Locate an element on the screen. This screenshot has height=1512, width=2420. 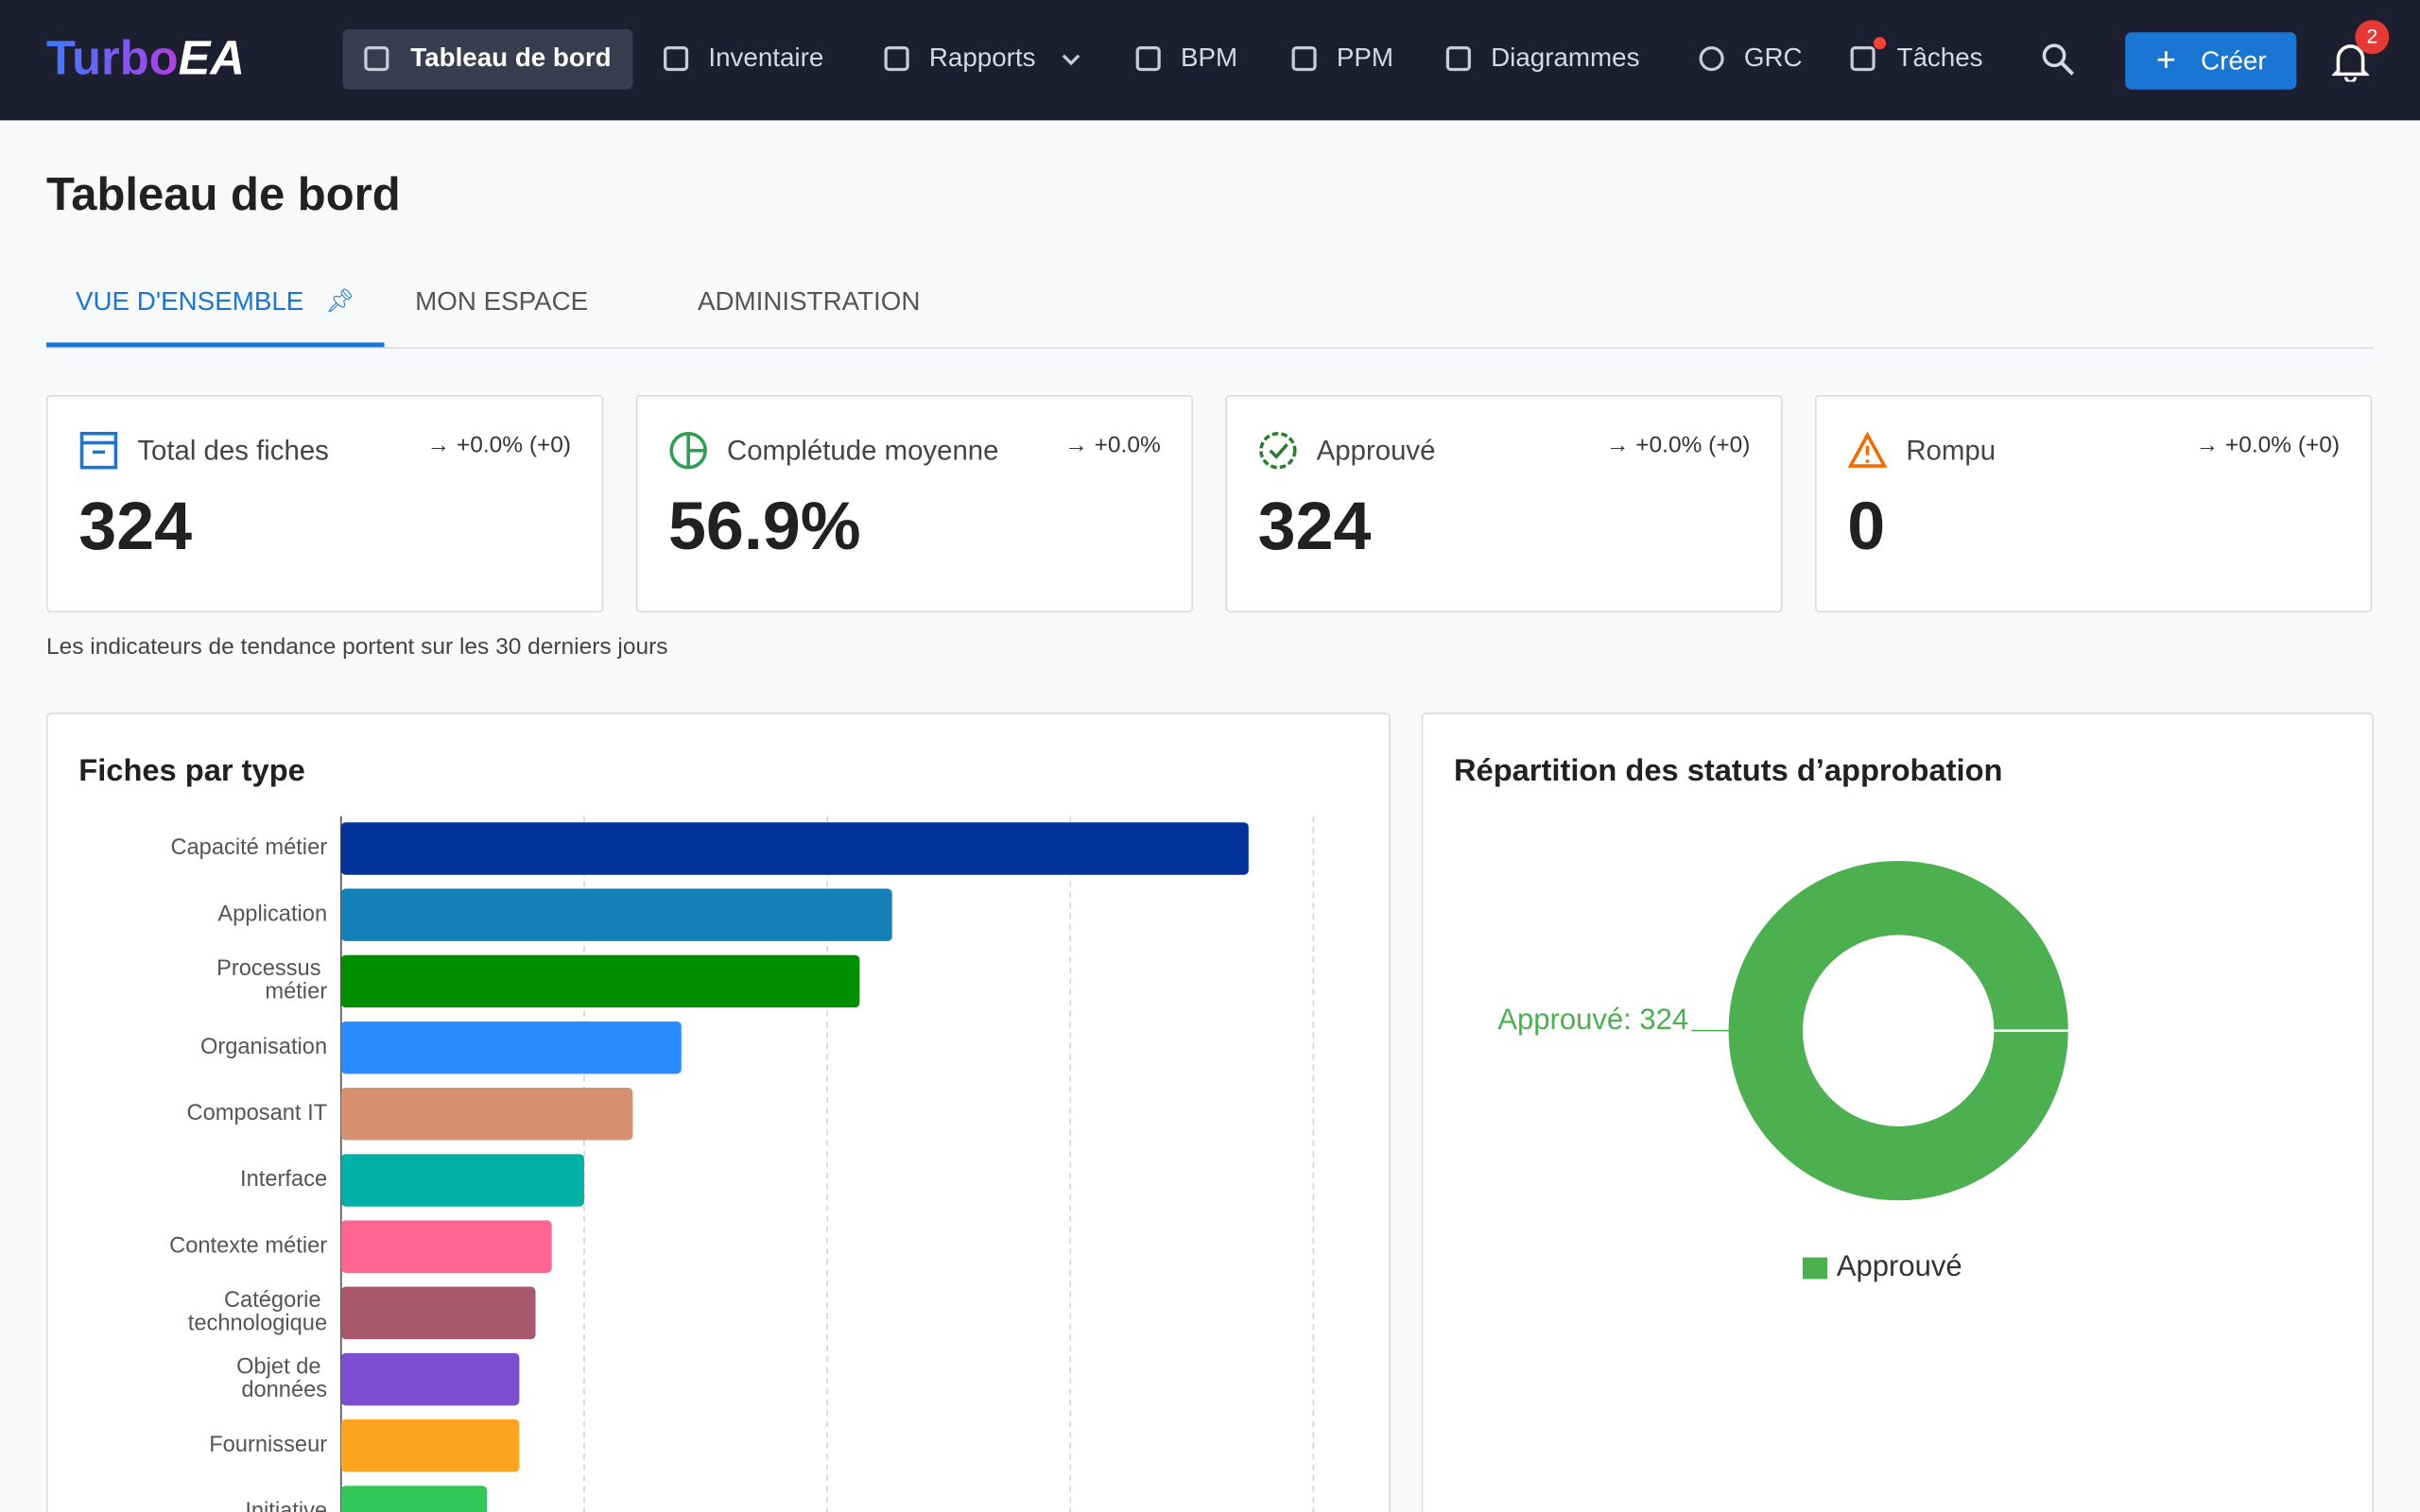
kpi-title: Complétude moyenne is located at coordinates (863, 451).